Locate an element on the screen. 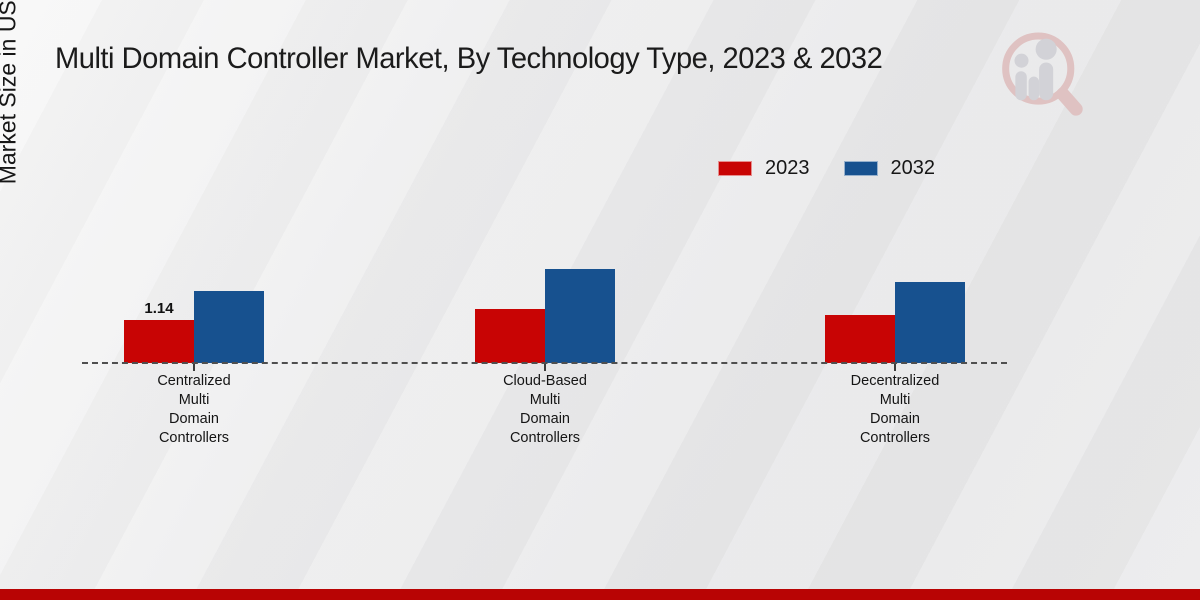 This screenshot has height=600, width=1200. y-axis-label: Market Size in USD Billion is located at coordinates (10, 92).